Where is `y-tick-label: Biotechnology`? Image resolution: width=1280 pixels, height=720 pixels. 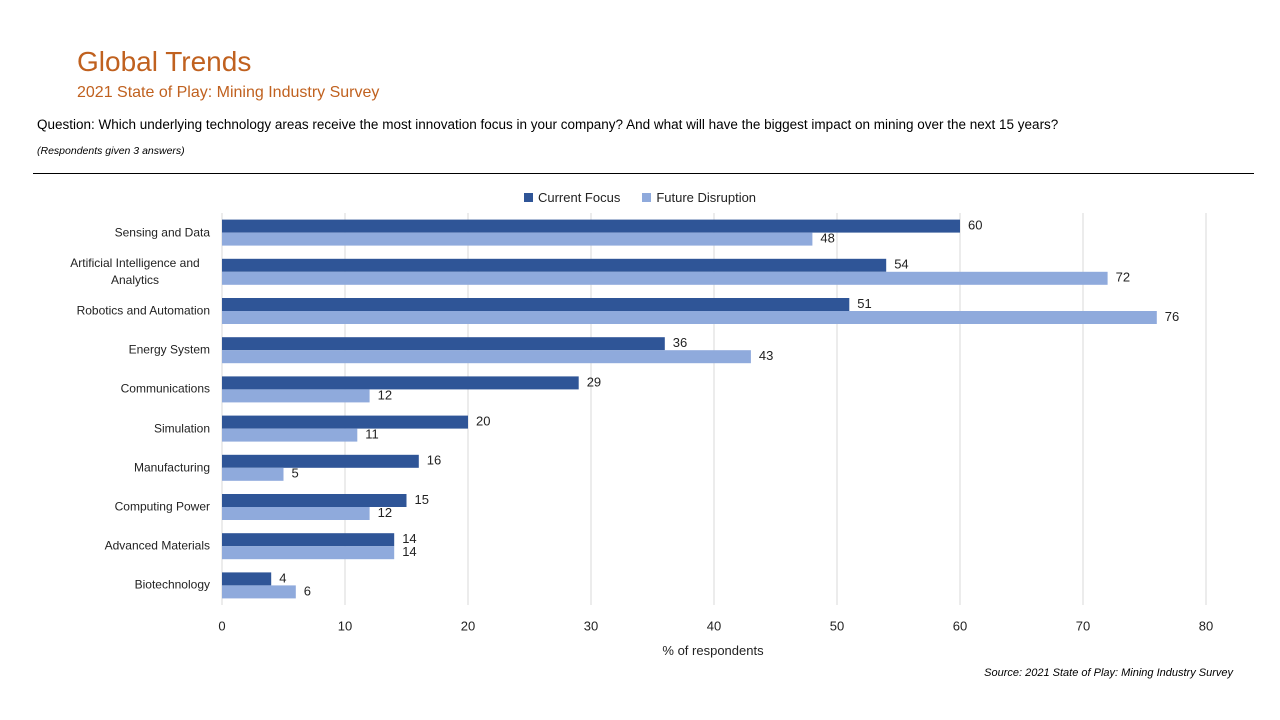 y-tick-label: Biotechnology is located at coordinates (172, 584).